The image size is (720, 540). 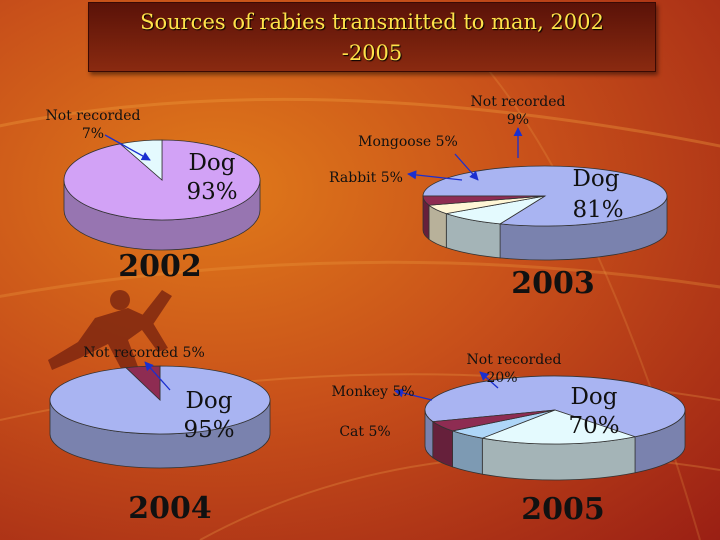 What do you see at coordinates (466, 167) in the screenshot?
I see `arrow-2003-mongoose` at bounding box center [466, 167].